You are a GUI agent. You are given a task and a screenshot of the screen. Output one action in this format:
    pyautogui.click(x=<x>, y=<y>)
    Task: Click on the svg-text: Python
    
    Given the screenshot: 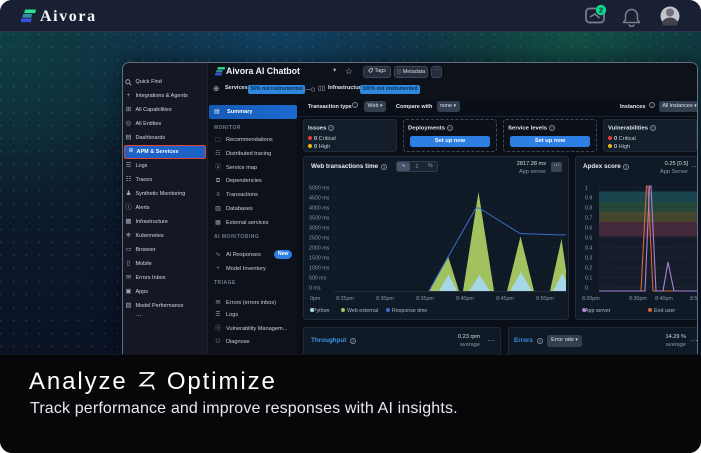 What is the action you would take?
    pyautogui.click(x=321, y=311)
    